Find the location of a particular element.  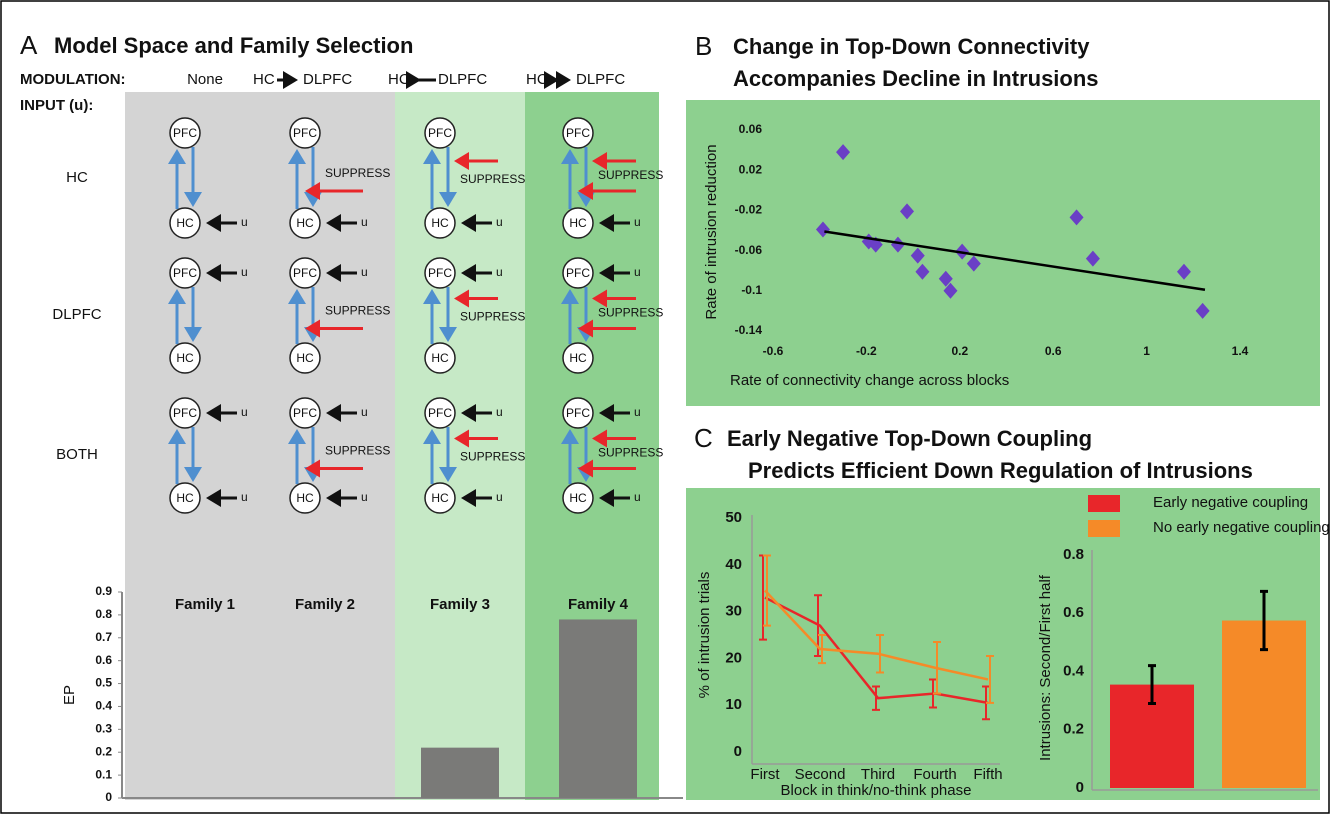

y-tick-label: 50 is located at coordinates (733, 517).